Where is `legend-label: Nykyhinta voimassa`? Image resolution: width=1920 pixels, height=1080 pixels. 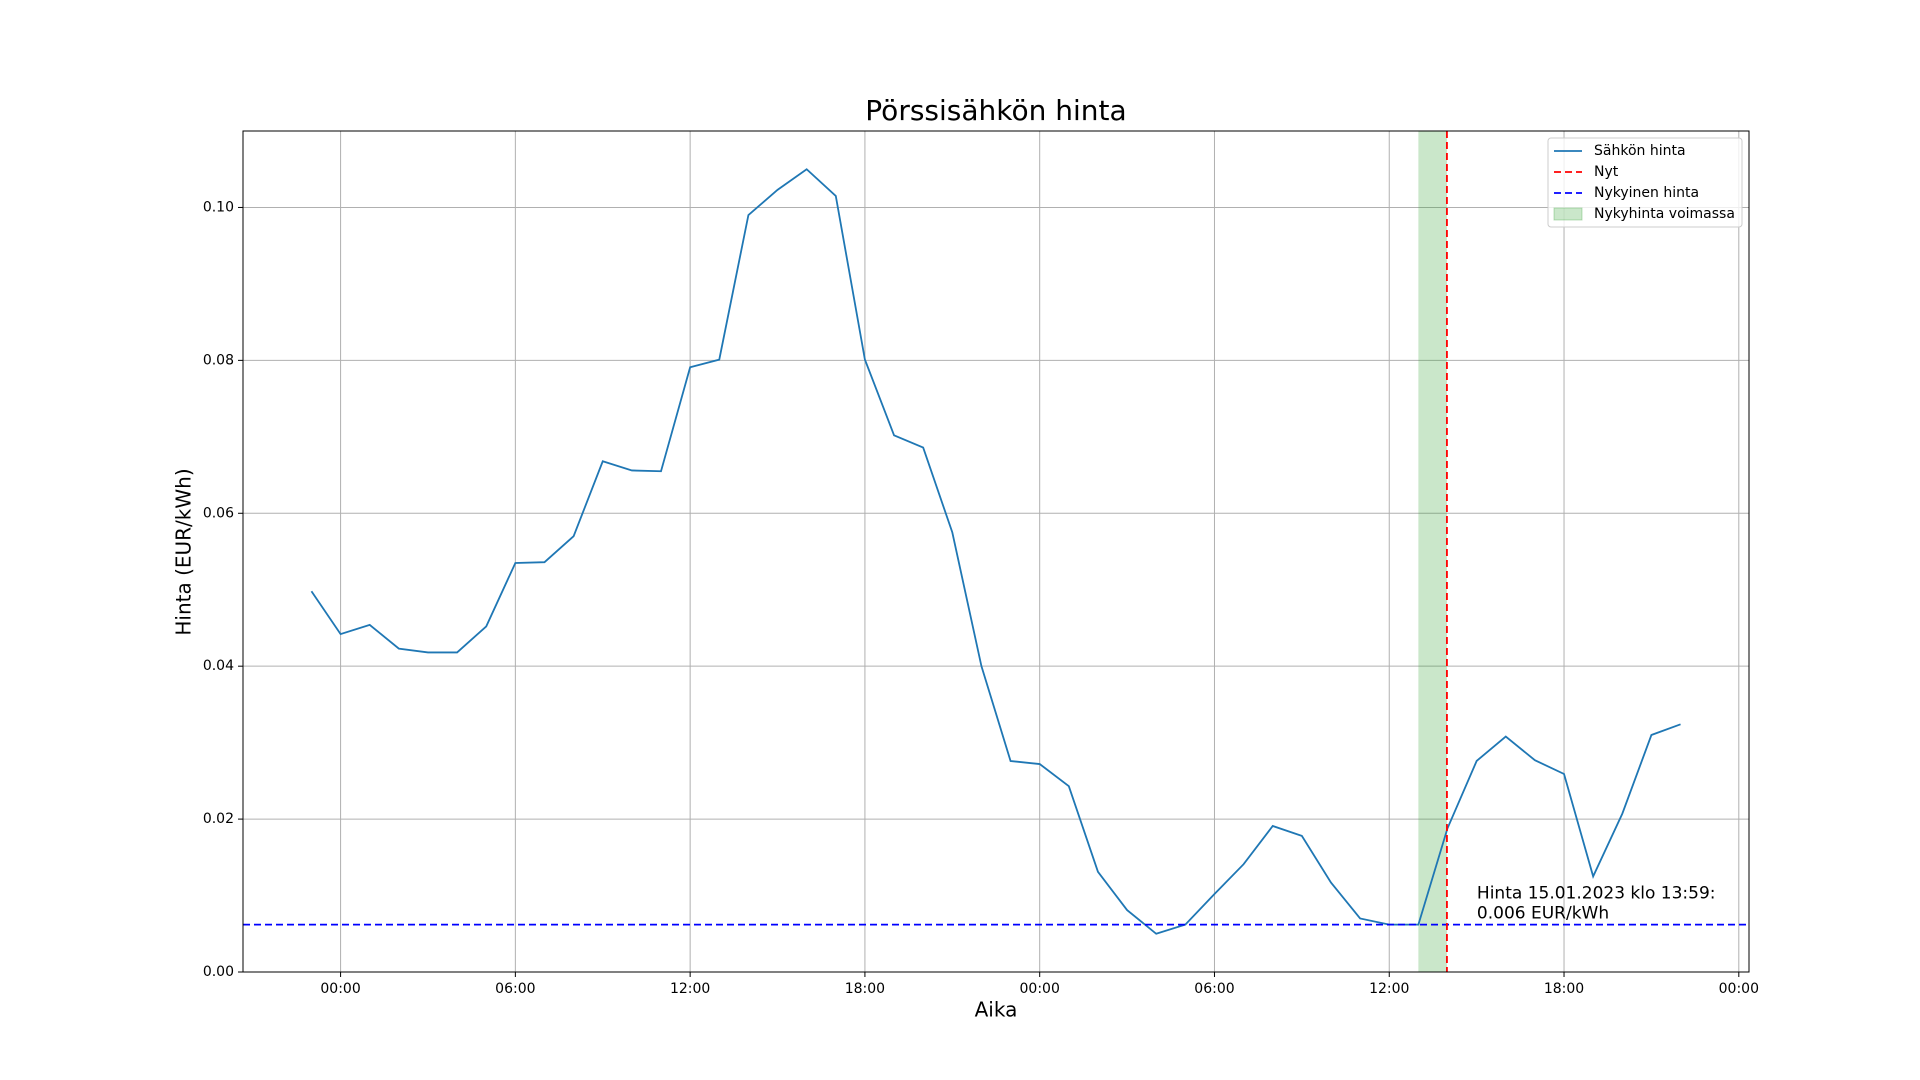 legend-label: Nykyhinta voimassa is located at coordinates (1664, 214).